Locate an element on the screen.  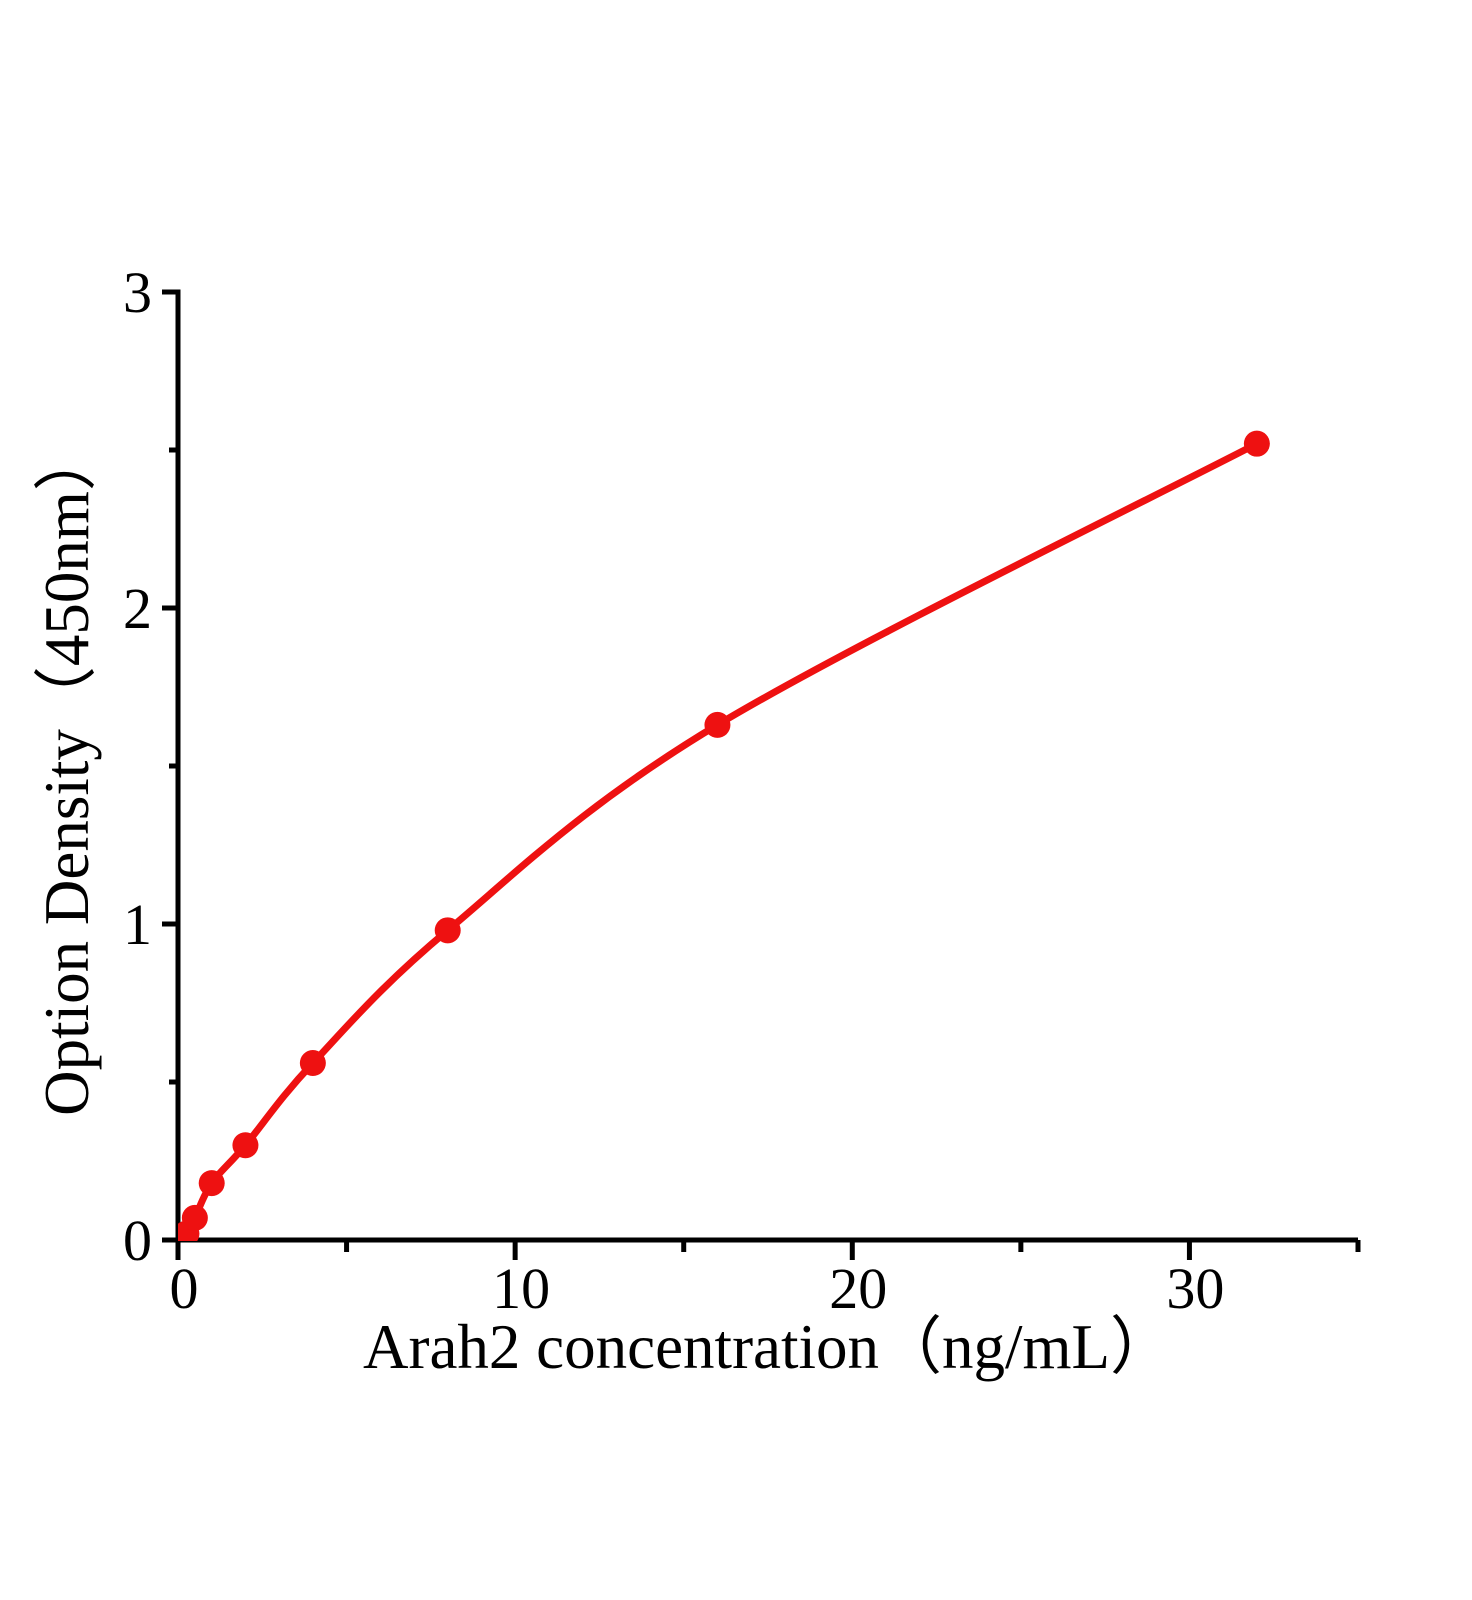
x-tick-label: 10 is located at coordinates (521, 1288).